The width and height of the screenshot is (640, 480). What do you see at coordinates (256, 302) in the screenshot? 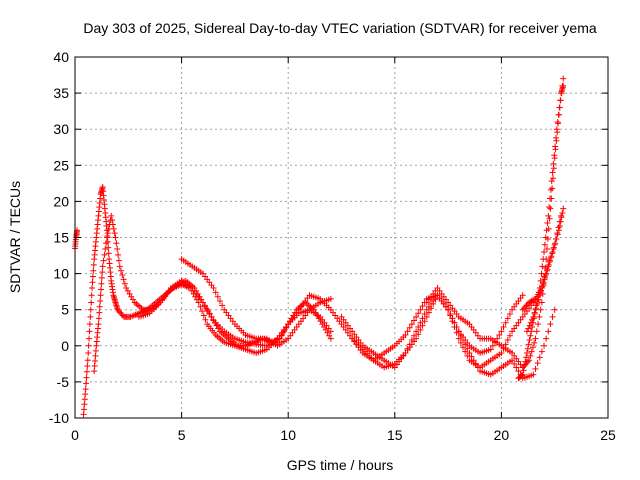
I see `series-sat-d` at bounding box center [256, 302].